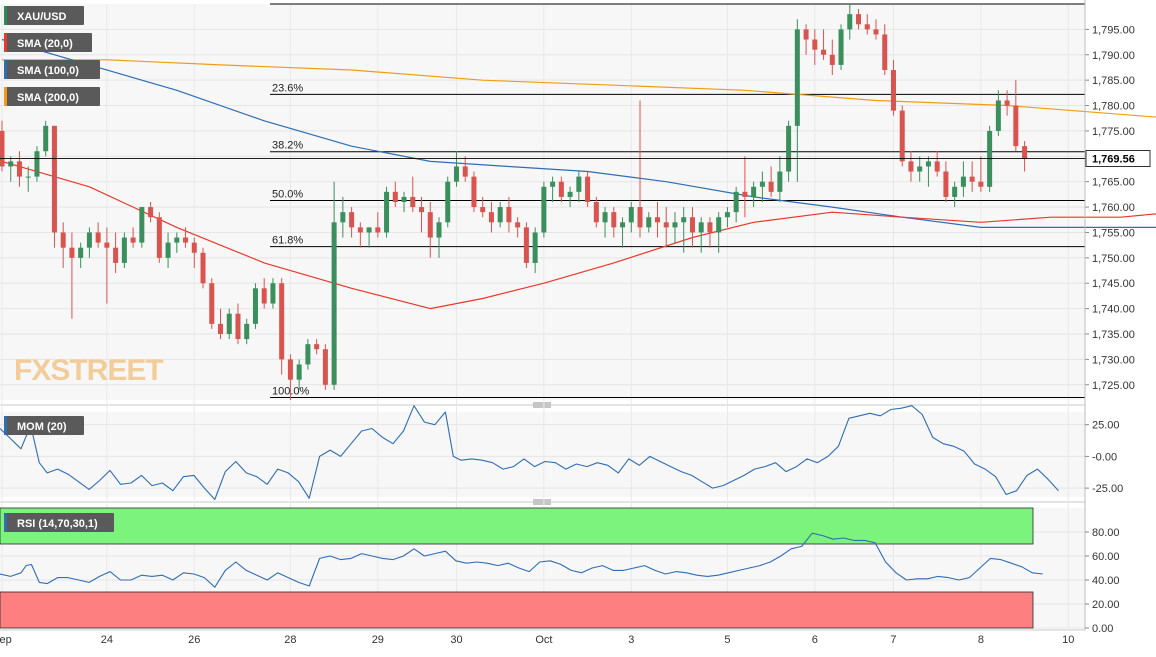  What do you see at coordinates (542, 454) in the screenshot?
I see `momentum-panel-background` at bounding box center [542, 454].